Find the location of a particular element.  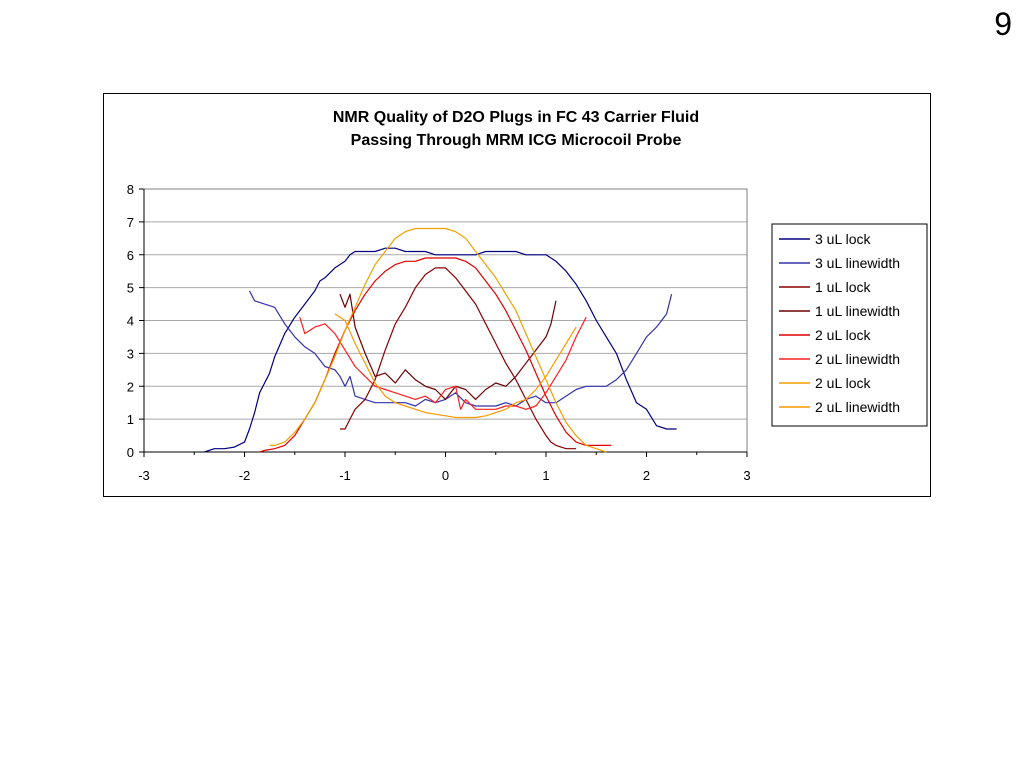

y-tick-label: 5 is located at coordinates (130, 288).